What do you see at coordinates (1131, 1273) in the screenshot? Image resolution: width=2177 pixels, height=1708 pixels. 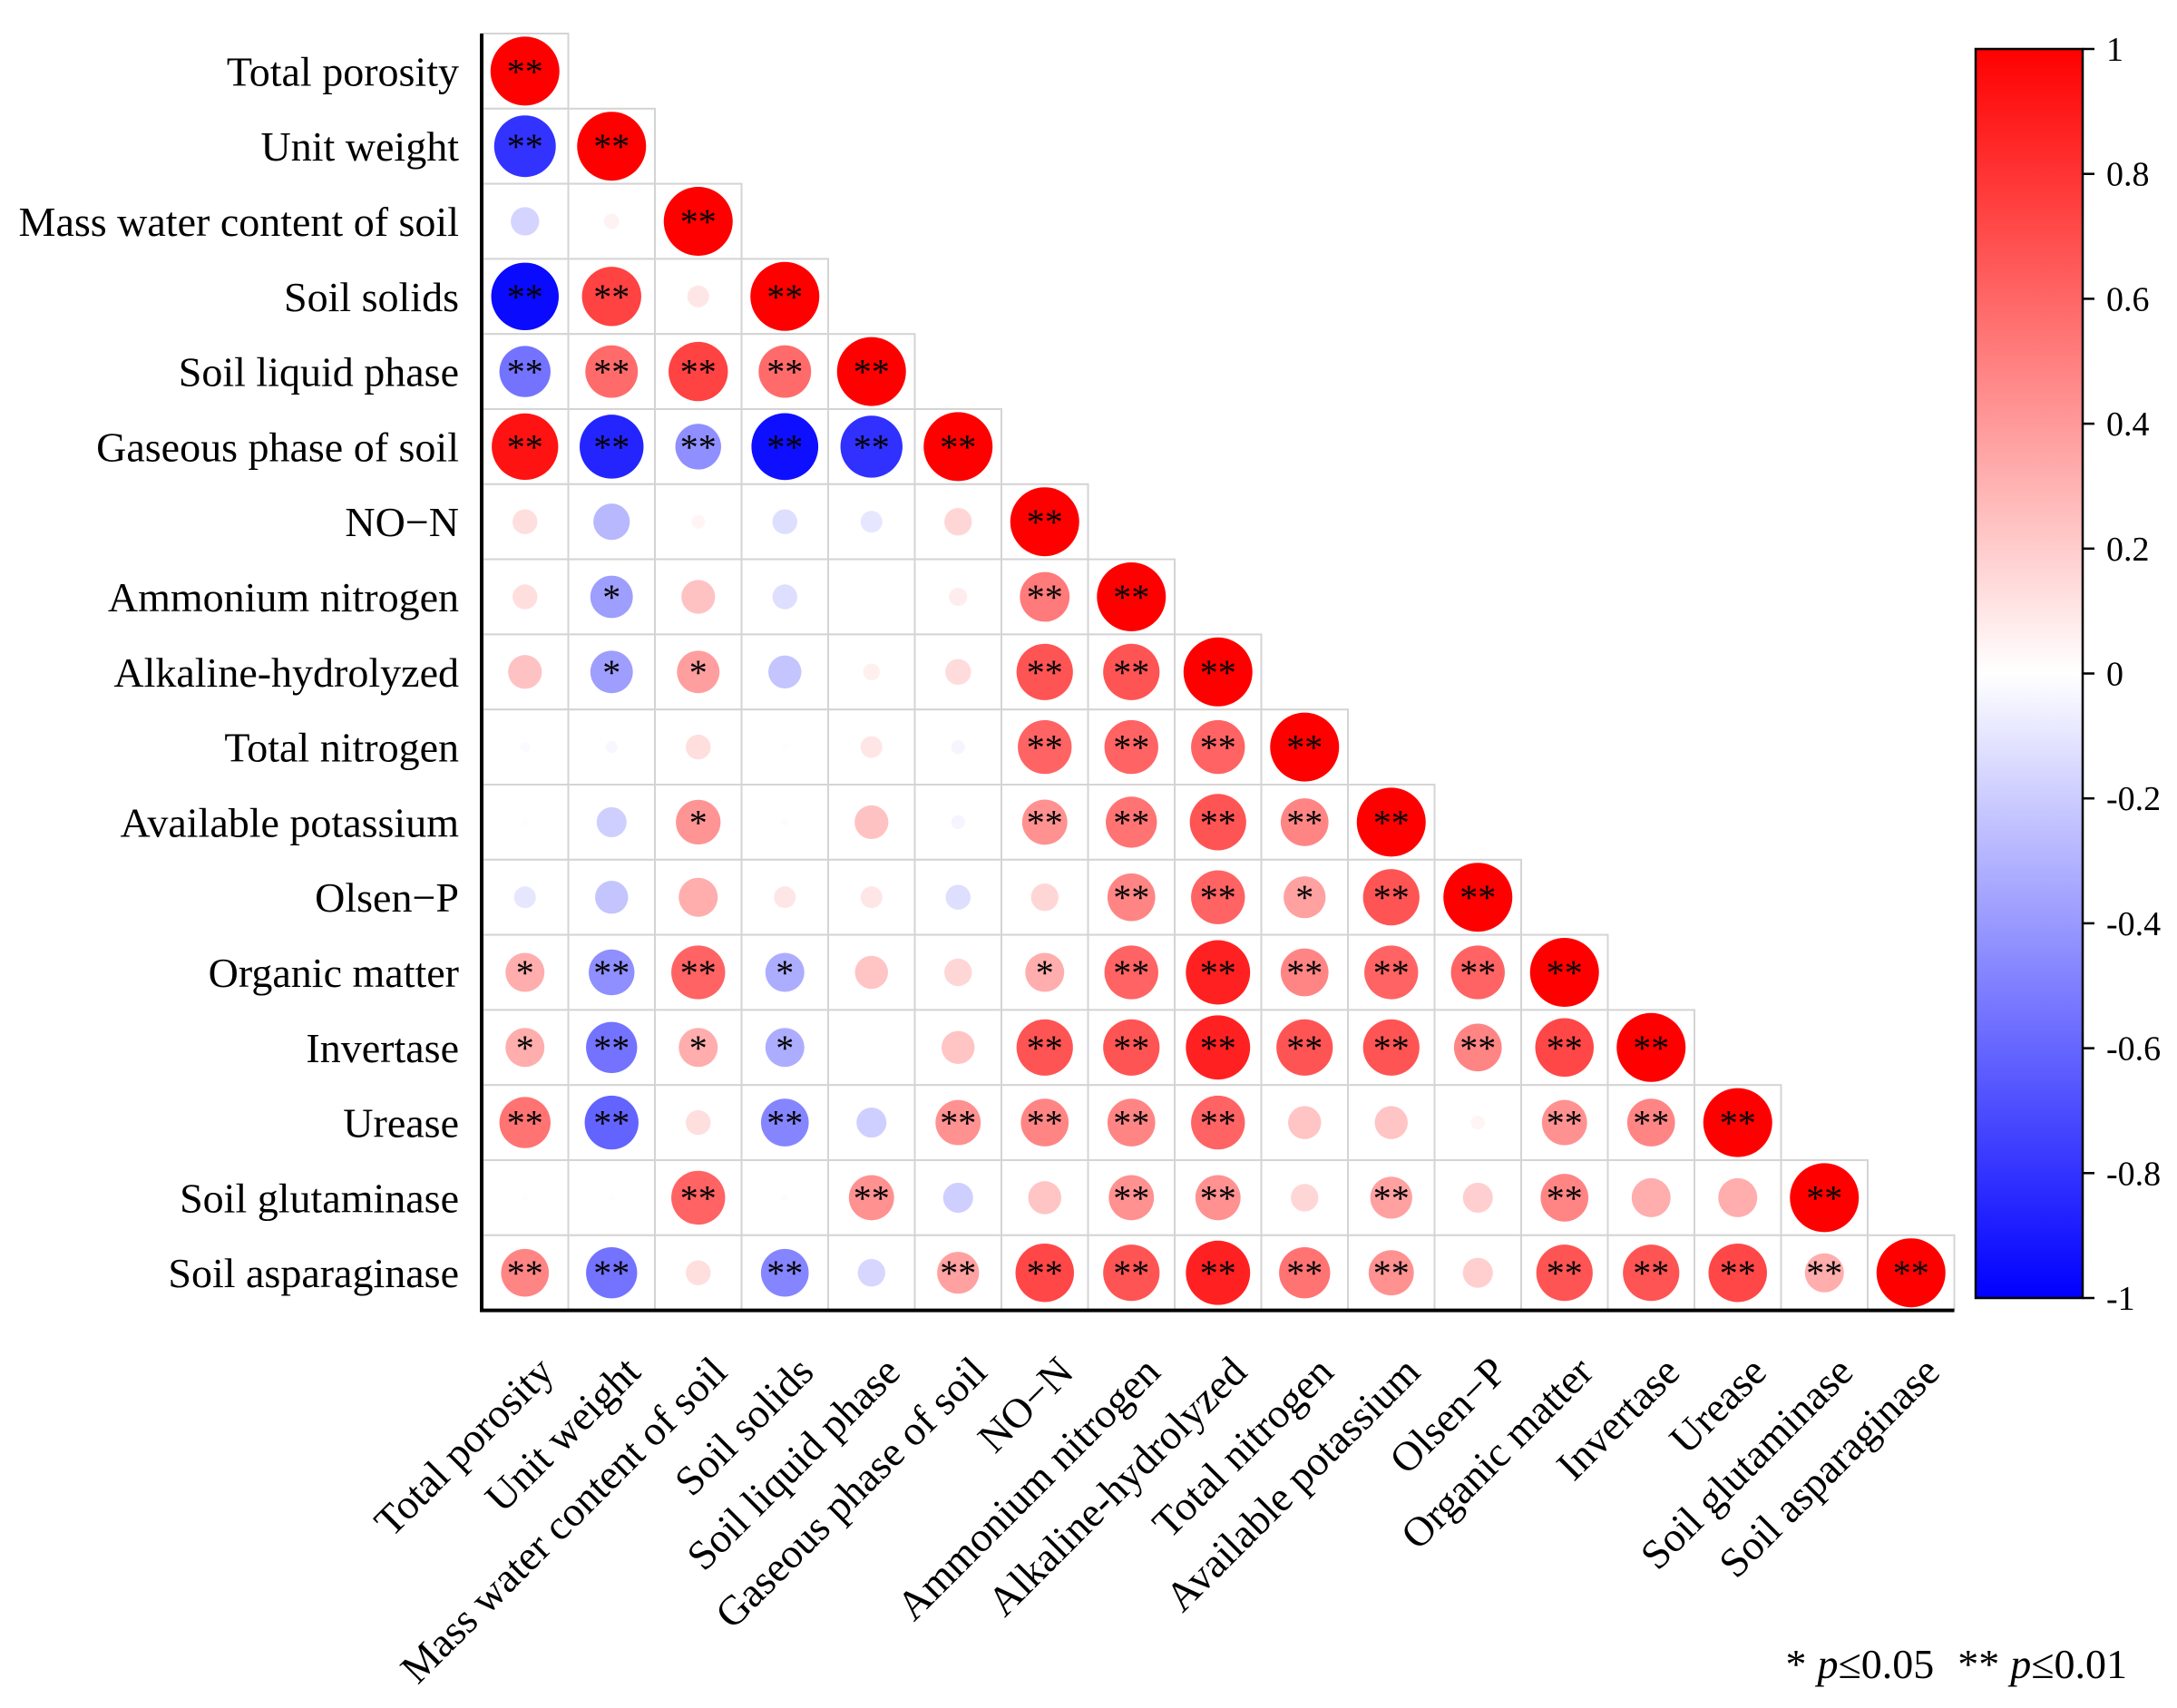 I see `corr-circle-soil-asparaginase-vs-ammonium-nitrogen` at bounding box center [1131, 1273].